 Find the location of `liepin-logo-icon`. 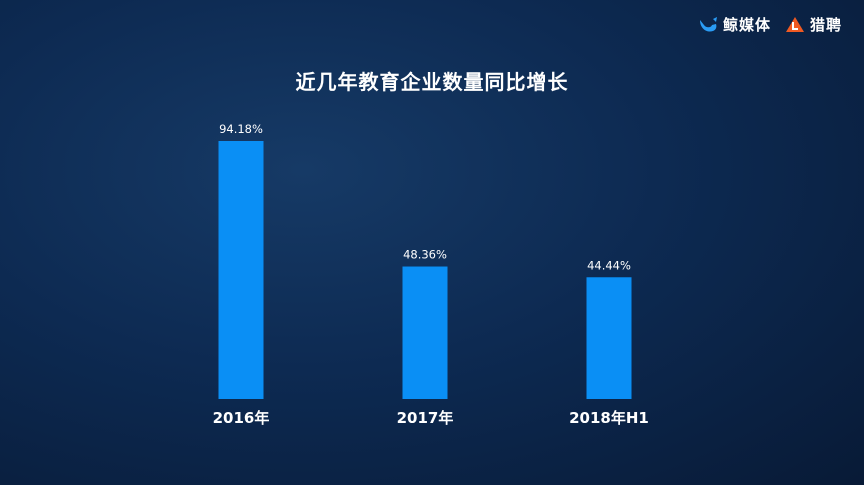

liepin-logo-icon is located at coordinates (794, 24).